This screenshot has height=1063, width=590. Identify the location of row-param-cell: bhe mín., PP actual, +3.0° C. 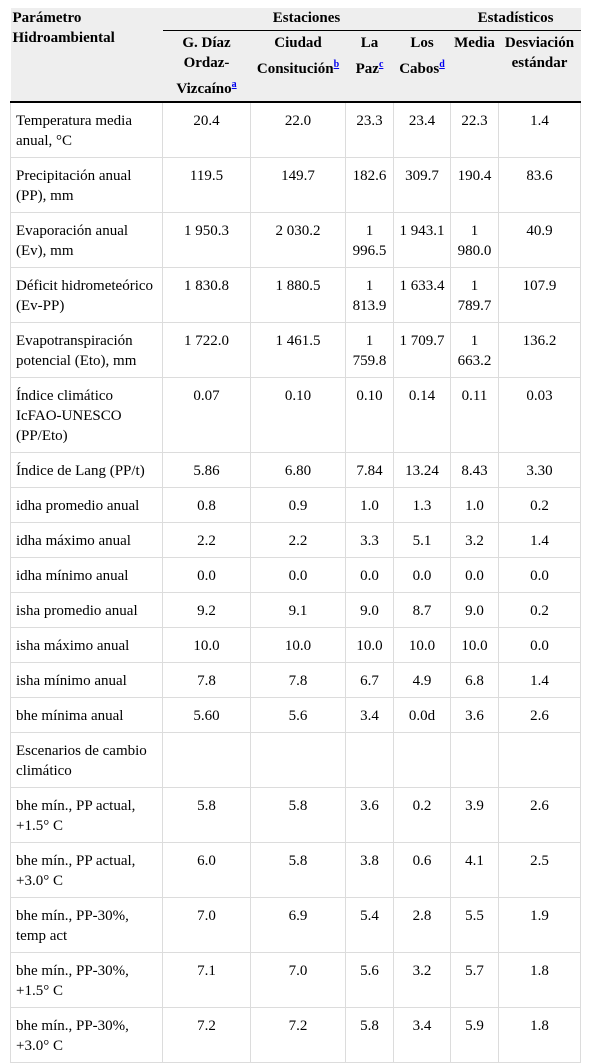
(86, 870).